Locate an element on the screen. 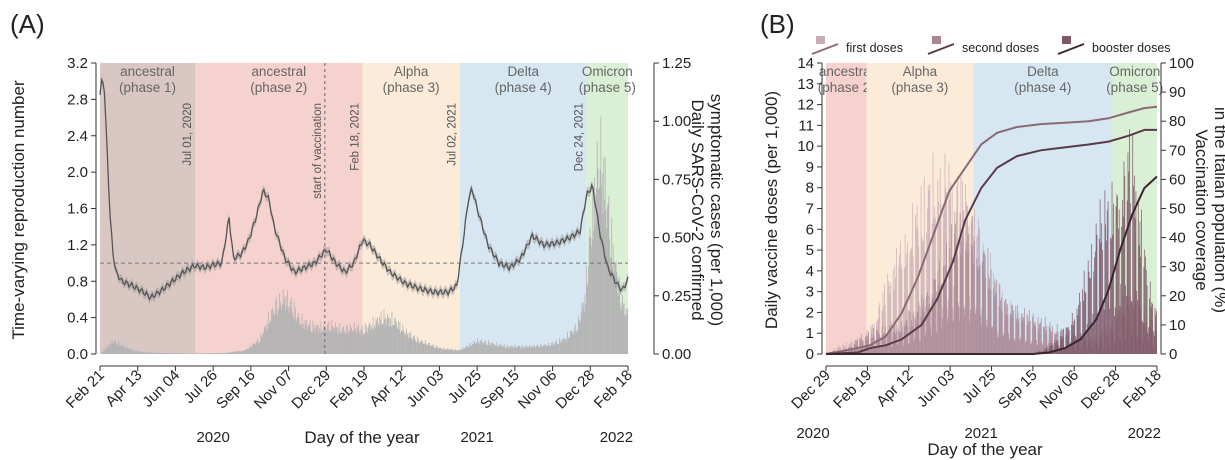  phase-band is located at coordinates (846, 208).